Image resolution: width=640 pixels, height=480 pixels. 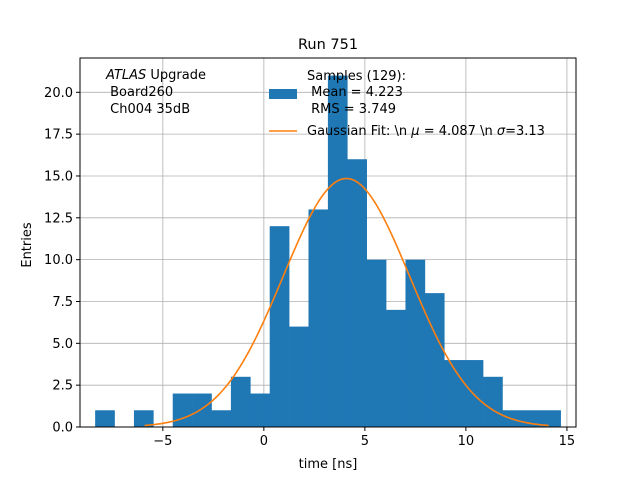 I want to click on legend-hist-line-3: RMS = 3.749, so click(x=351, y=109).